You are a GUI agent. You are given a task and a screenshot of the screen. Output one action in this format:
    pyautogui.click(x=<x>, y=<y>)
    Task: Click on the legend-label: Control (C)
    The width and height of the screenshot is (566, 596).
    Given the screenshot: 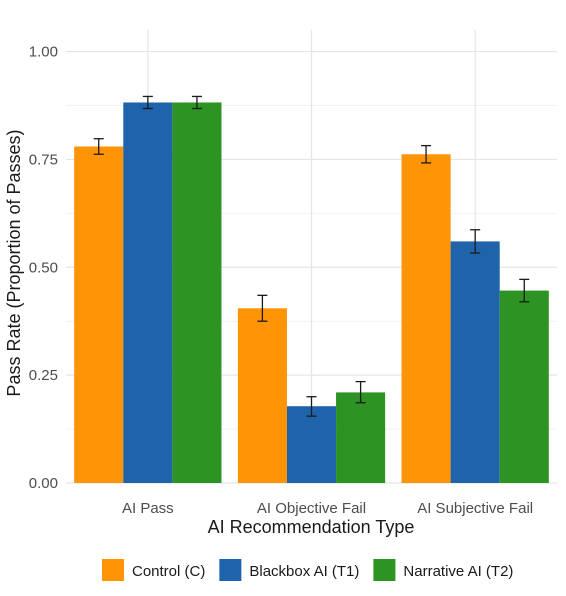 What is the action you would take?
    pyautogui.click(x=168, y=571)
    